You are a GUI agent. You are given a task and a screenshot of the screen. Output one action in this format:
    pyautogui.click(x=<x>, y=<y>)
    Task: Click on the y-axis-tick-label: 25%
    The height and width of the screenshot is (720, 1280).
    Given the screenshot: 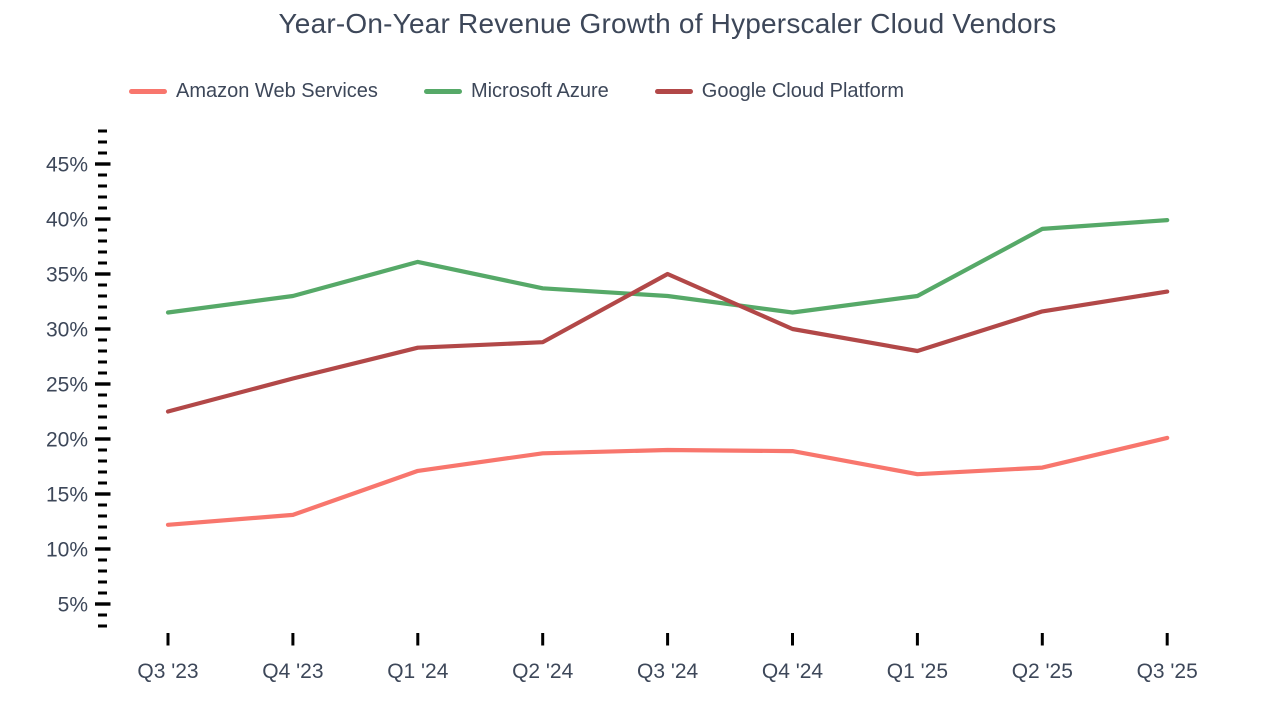 What is the action you would take?
    pyautogui.click(x=67, y=385)
    